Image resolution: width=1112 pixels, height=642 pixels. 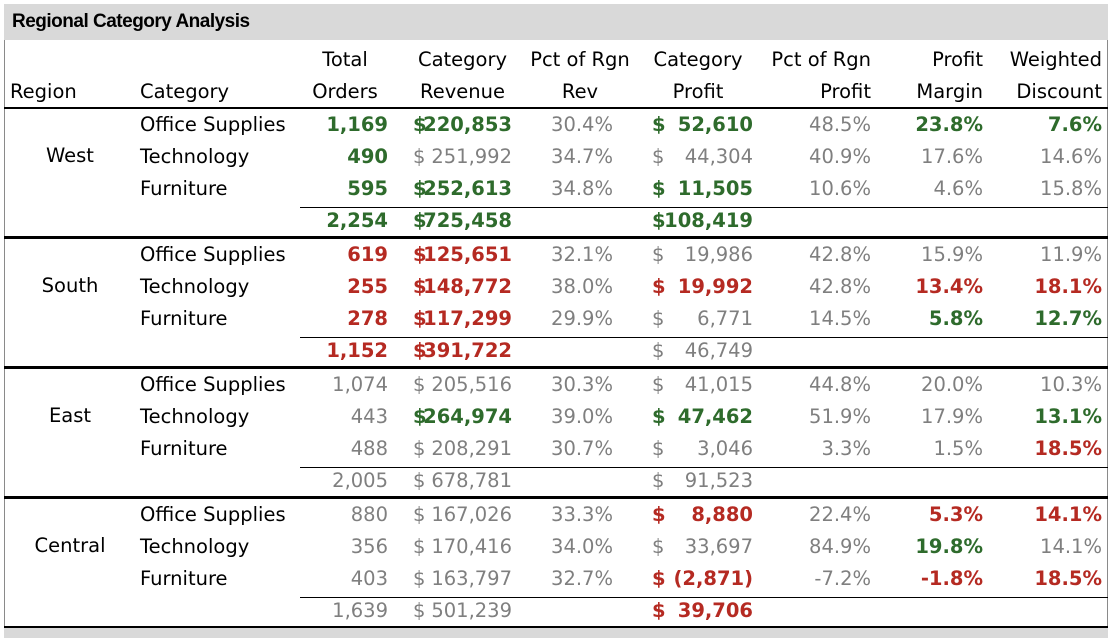 I want to click on pct-rgn-profit-cell: 40.9%, so click(x=840, y=156).